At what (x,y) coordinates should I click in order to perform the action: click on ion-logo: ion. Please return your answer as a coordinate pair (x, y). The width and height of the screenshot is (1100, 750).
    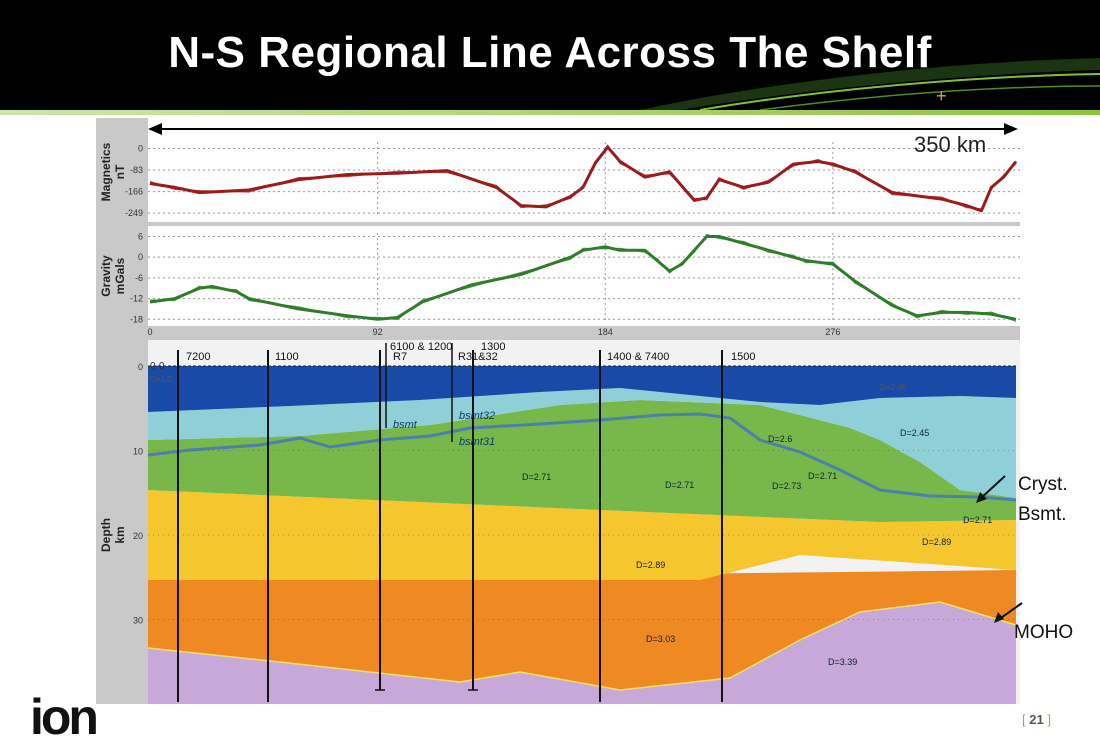
    Looking at the image, I should click on (64, 717).